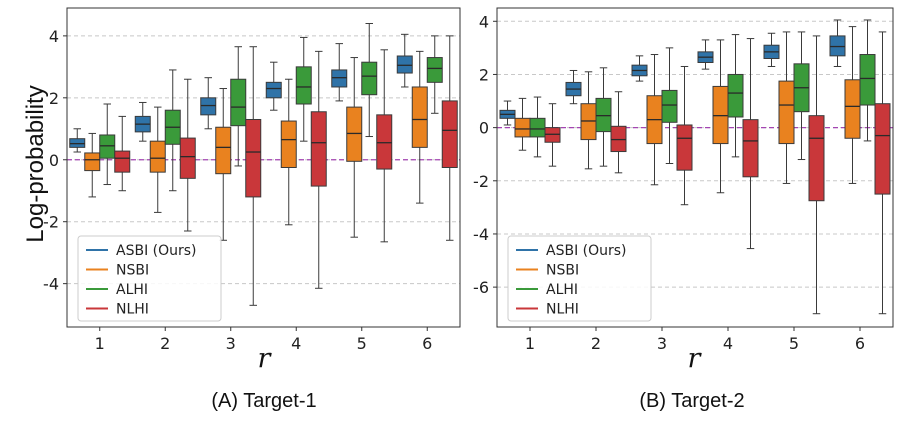 The width and height of the screenshot is (897, 429). What do you see at coordinates (51, 284) in the screenshot?
I see `y-tick-label: -4` at bounding box center [51, 284].